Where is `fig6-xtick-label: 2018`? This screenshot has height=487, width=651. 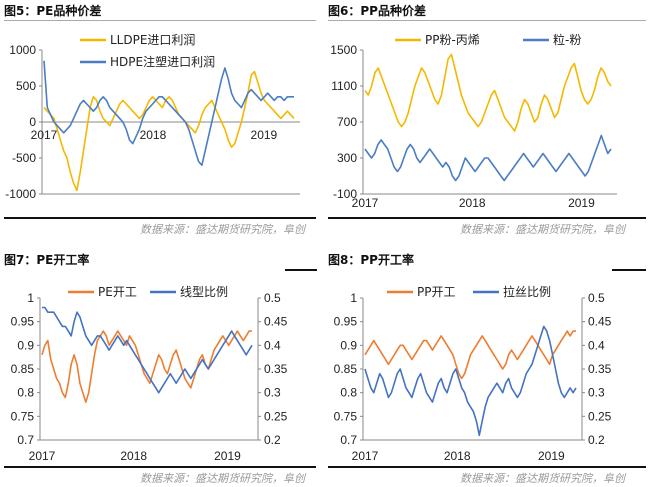
fig6-xtick-label: 2018 is located at coordinates (472, 203).